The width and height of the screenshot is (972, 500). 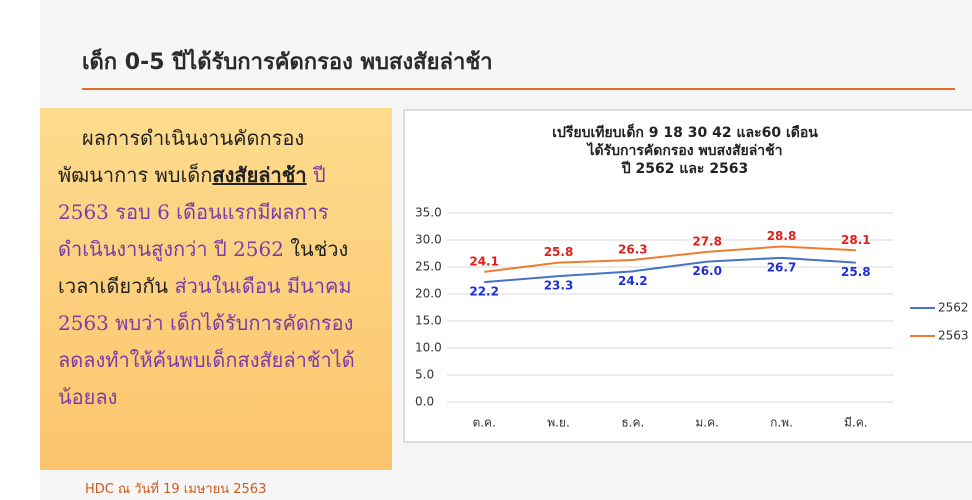 I want to click on y-tick-label: 5.0, so click(x=424, y=375).